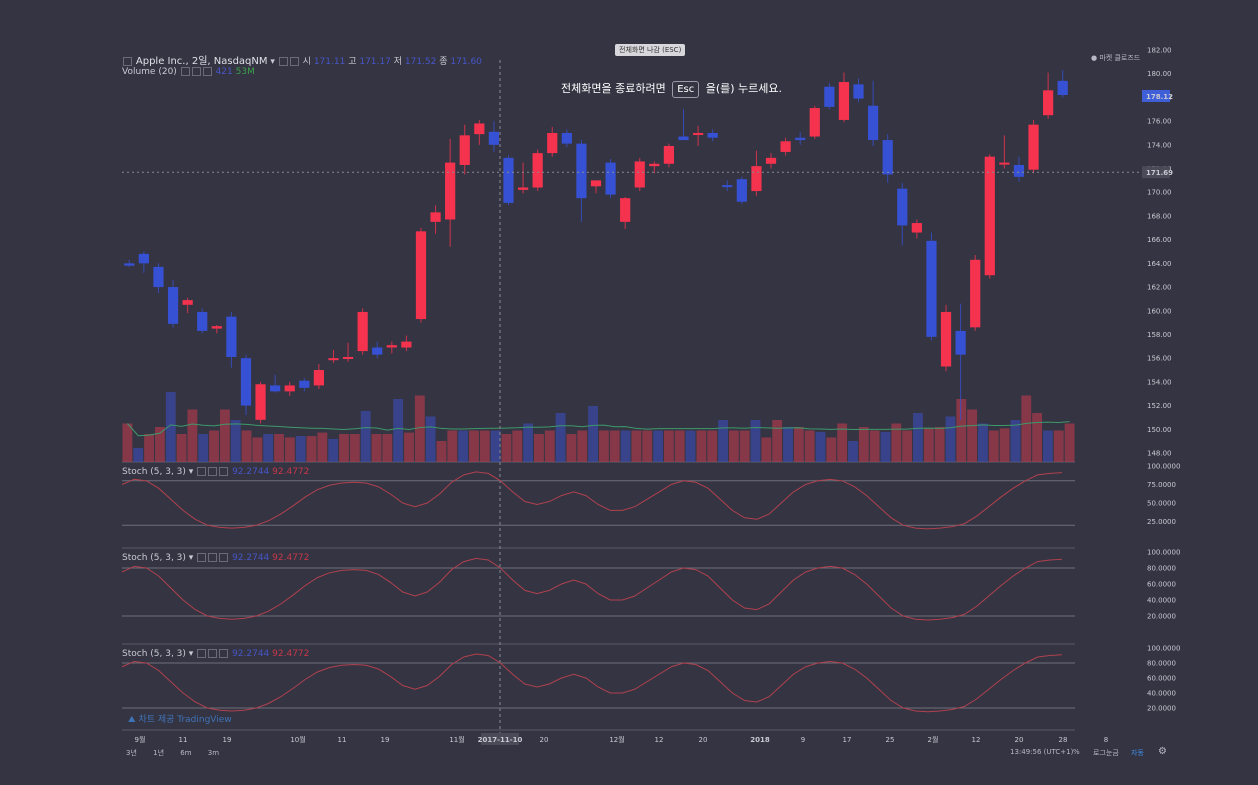 This screenshot has height=785, width=1258. Describe the element at coordinates (686, 89) in the screenshot. I see `esc-key: Esc` at that location.